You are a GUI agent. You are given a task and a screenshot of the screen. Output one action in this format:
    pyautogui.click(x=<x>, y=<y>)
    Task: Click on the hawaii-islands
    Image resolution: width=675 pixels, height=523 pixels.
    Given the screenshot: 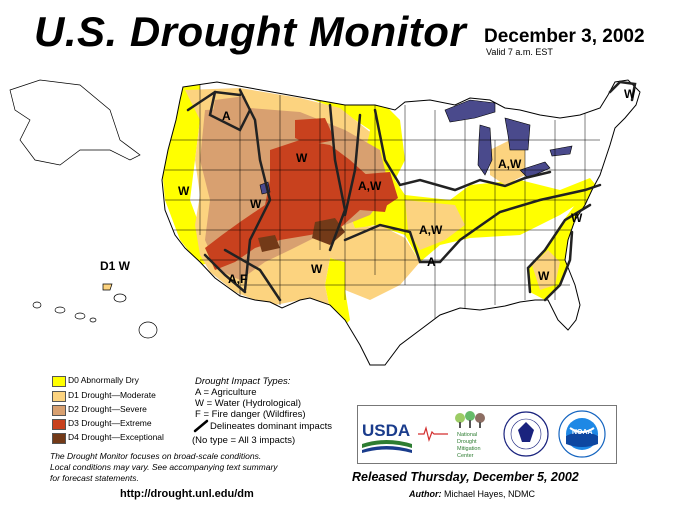 What is the action you would take?
    pyautogui.click(x=95, y=311)
    